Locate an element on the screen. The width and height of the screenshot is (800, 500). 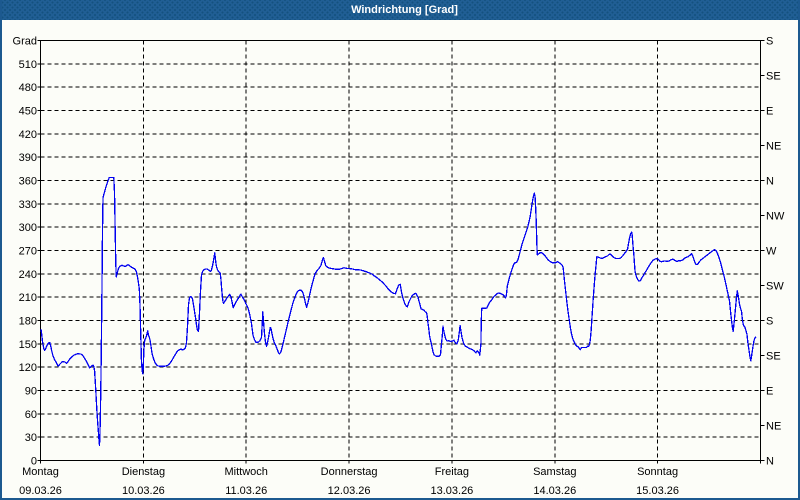
svg-text: 13.03.26 is located at coordinates (451, 491).